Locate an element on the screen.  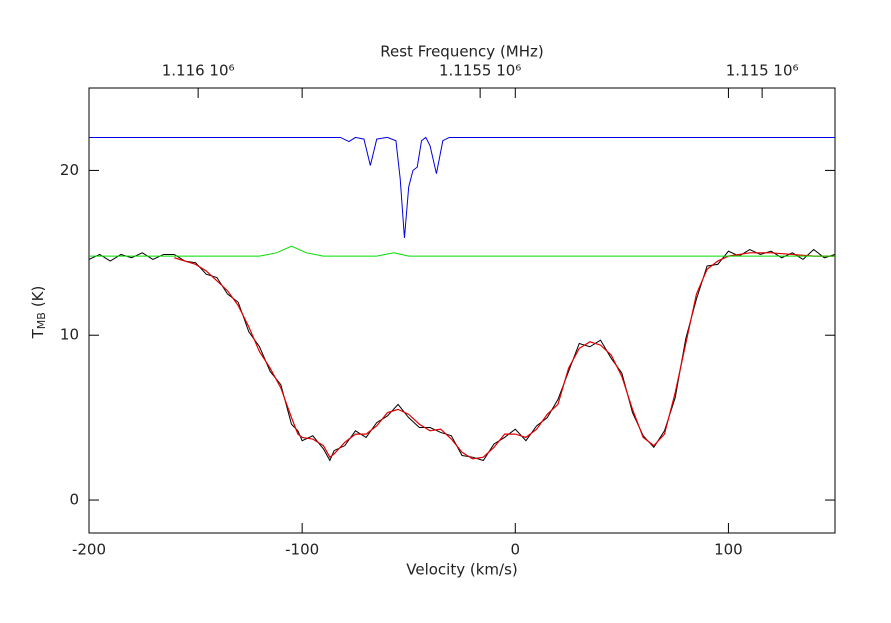
y-label-unit: (K) is located at coordinates (38, 297).